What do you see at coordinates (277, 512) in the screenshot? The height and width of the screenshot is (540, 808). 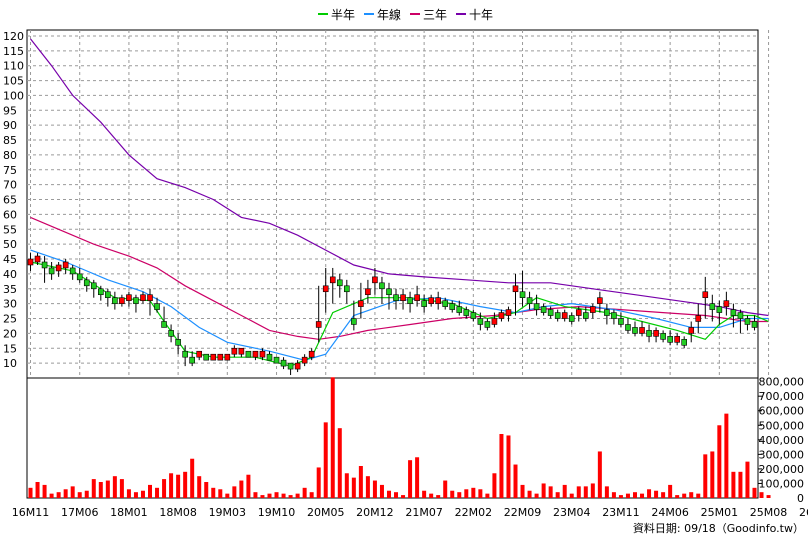 I see `x-tick: 19M10` at bounding box center [277, 512].